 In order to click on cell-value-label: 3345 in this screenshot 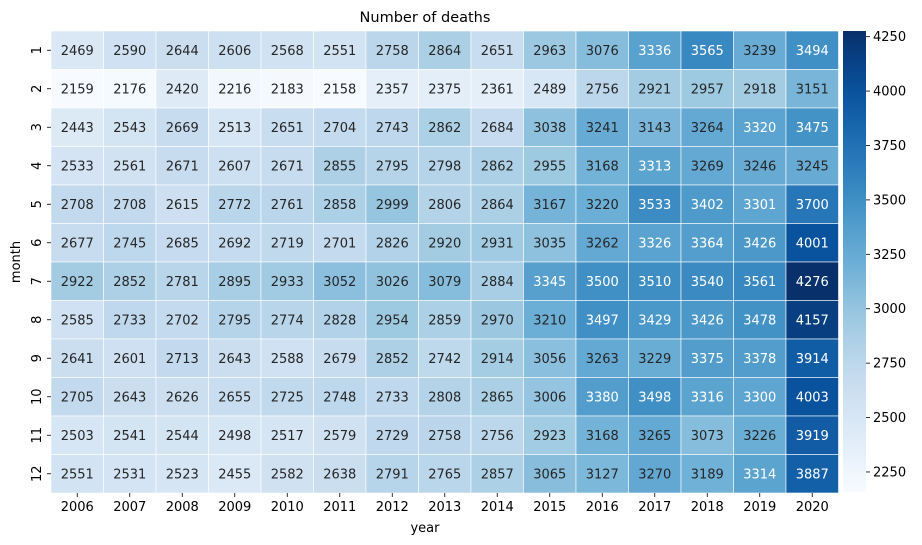, I will do `click(549, 282)`.